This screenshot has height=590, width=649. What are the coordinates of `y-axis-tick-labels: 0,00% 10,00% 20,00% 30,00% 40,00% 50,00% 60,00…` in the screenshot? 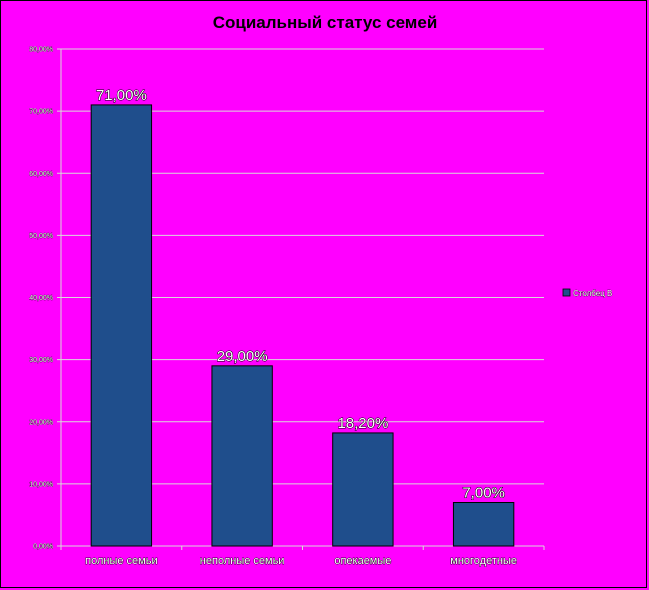 It's located at (41, 298).